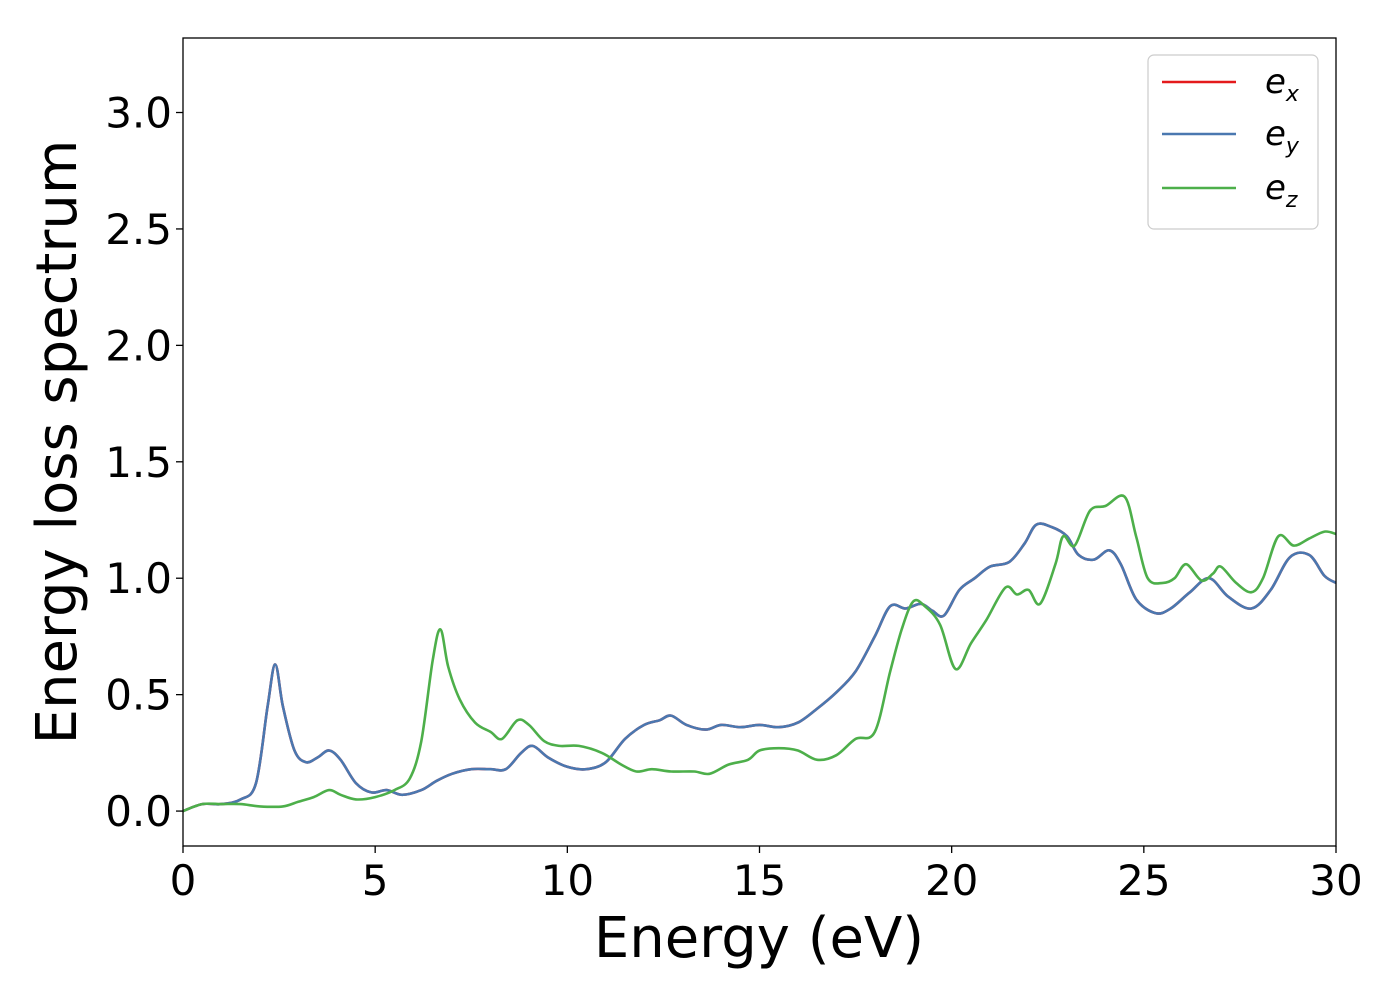  Describe the element at coordinates (1143, 880) in the screenshot. I see `x-tick-label: 25` at that location.